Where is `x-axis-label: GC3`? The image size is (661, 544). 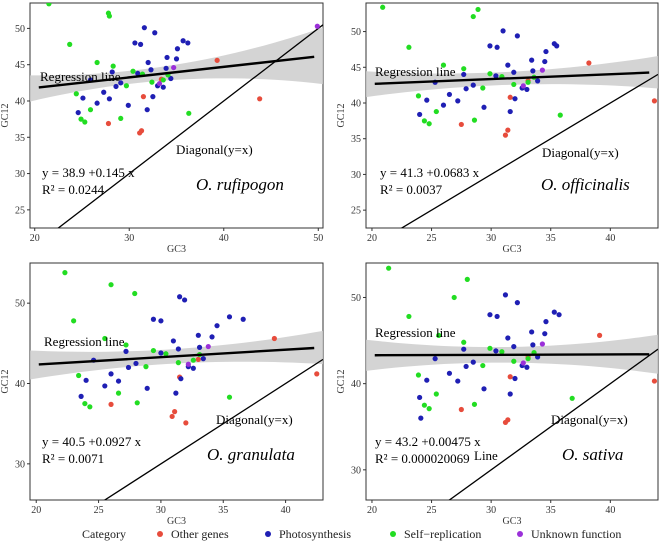 x-axis-label: GC3 is located at coordinates (176, 521).